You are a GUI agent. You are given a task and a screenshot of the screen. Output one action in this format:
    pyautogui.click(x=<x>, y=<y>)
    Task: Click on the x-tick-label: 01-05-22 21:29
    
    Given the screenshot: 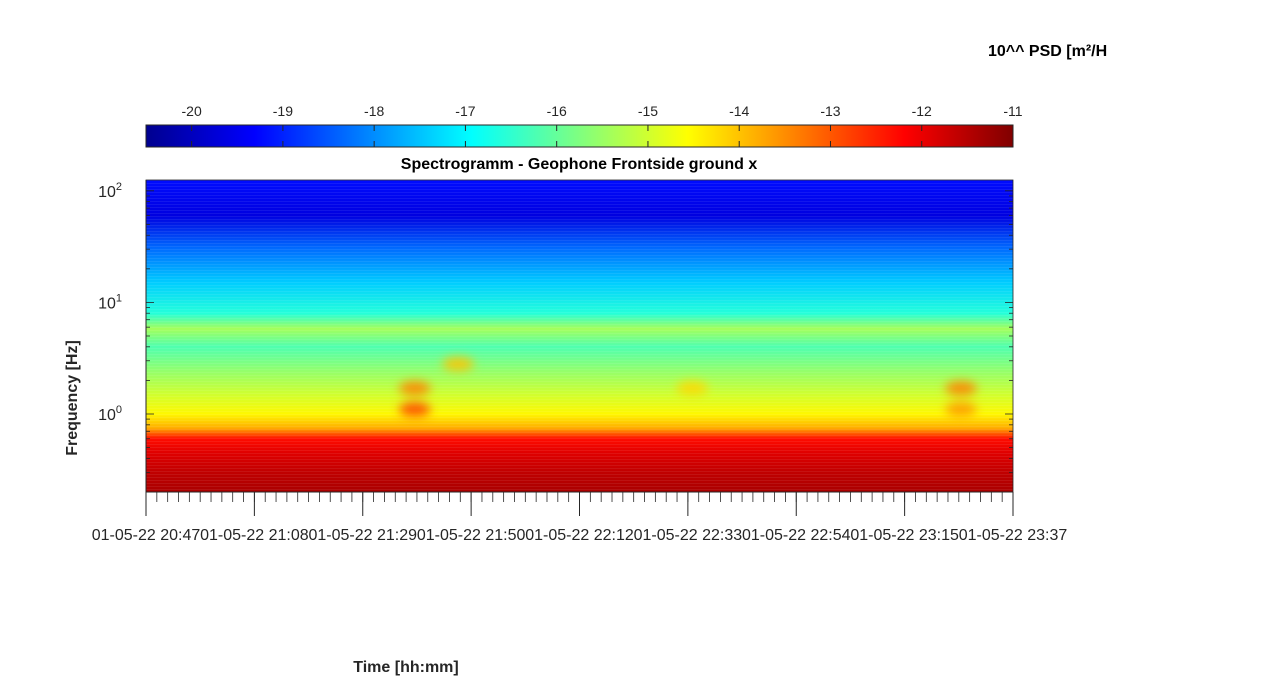 What is the action you would take?
    pyautogui.click(x=362, y=535)
    